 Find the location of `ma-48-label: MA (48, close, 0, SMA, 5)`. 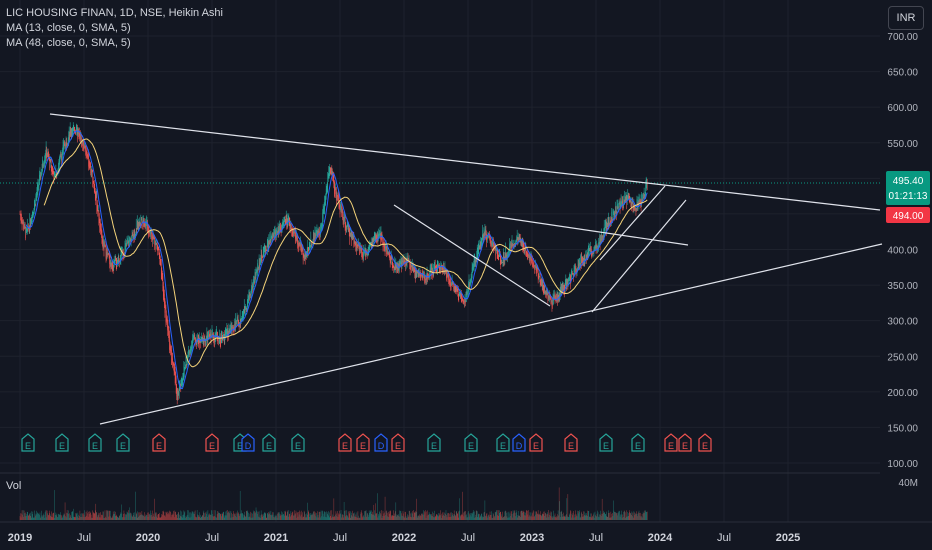

ma-48-label: MA (48, close, 0, SMA, 5) is located at coordinates (68, 43).